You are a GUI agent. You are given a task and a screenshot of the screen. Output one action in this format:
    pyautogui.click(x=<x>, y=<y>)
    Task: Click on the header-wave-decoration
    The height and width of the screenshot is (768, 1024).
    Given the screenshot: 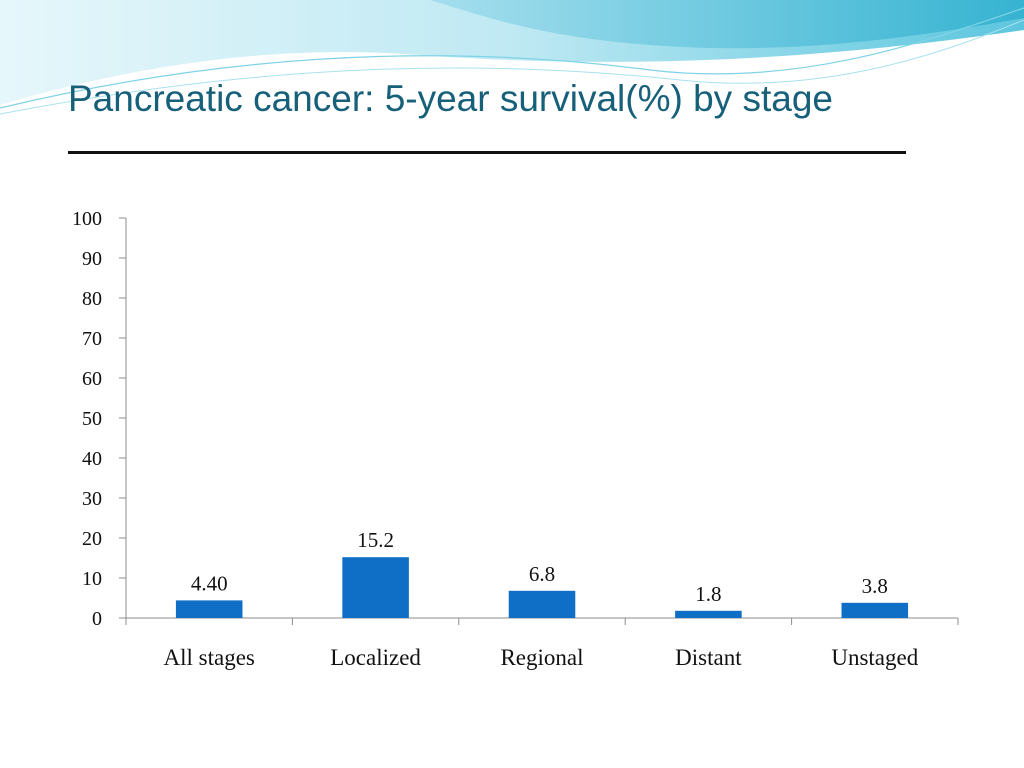 What is the action you would take?
    pyautogui.click(x=512, y=57)
    